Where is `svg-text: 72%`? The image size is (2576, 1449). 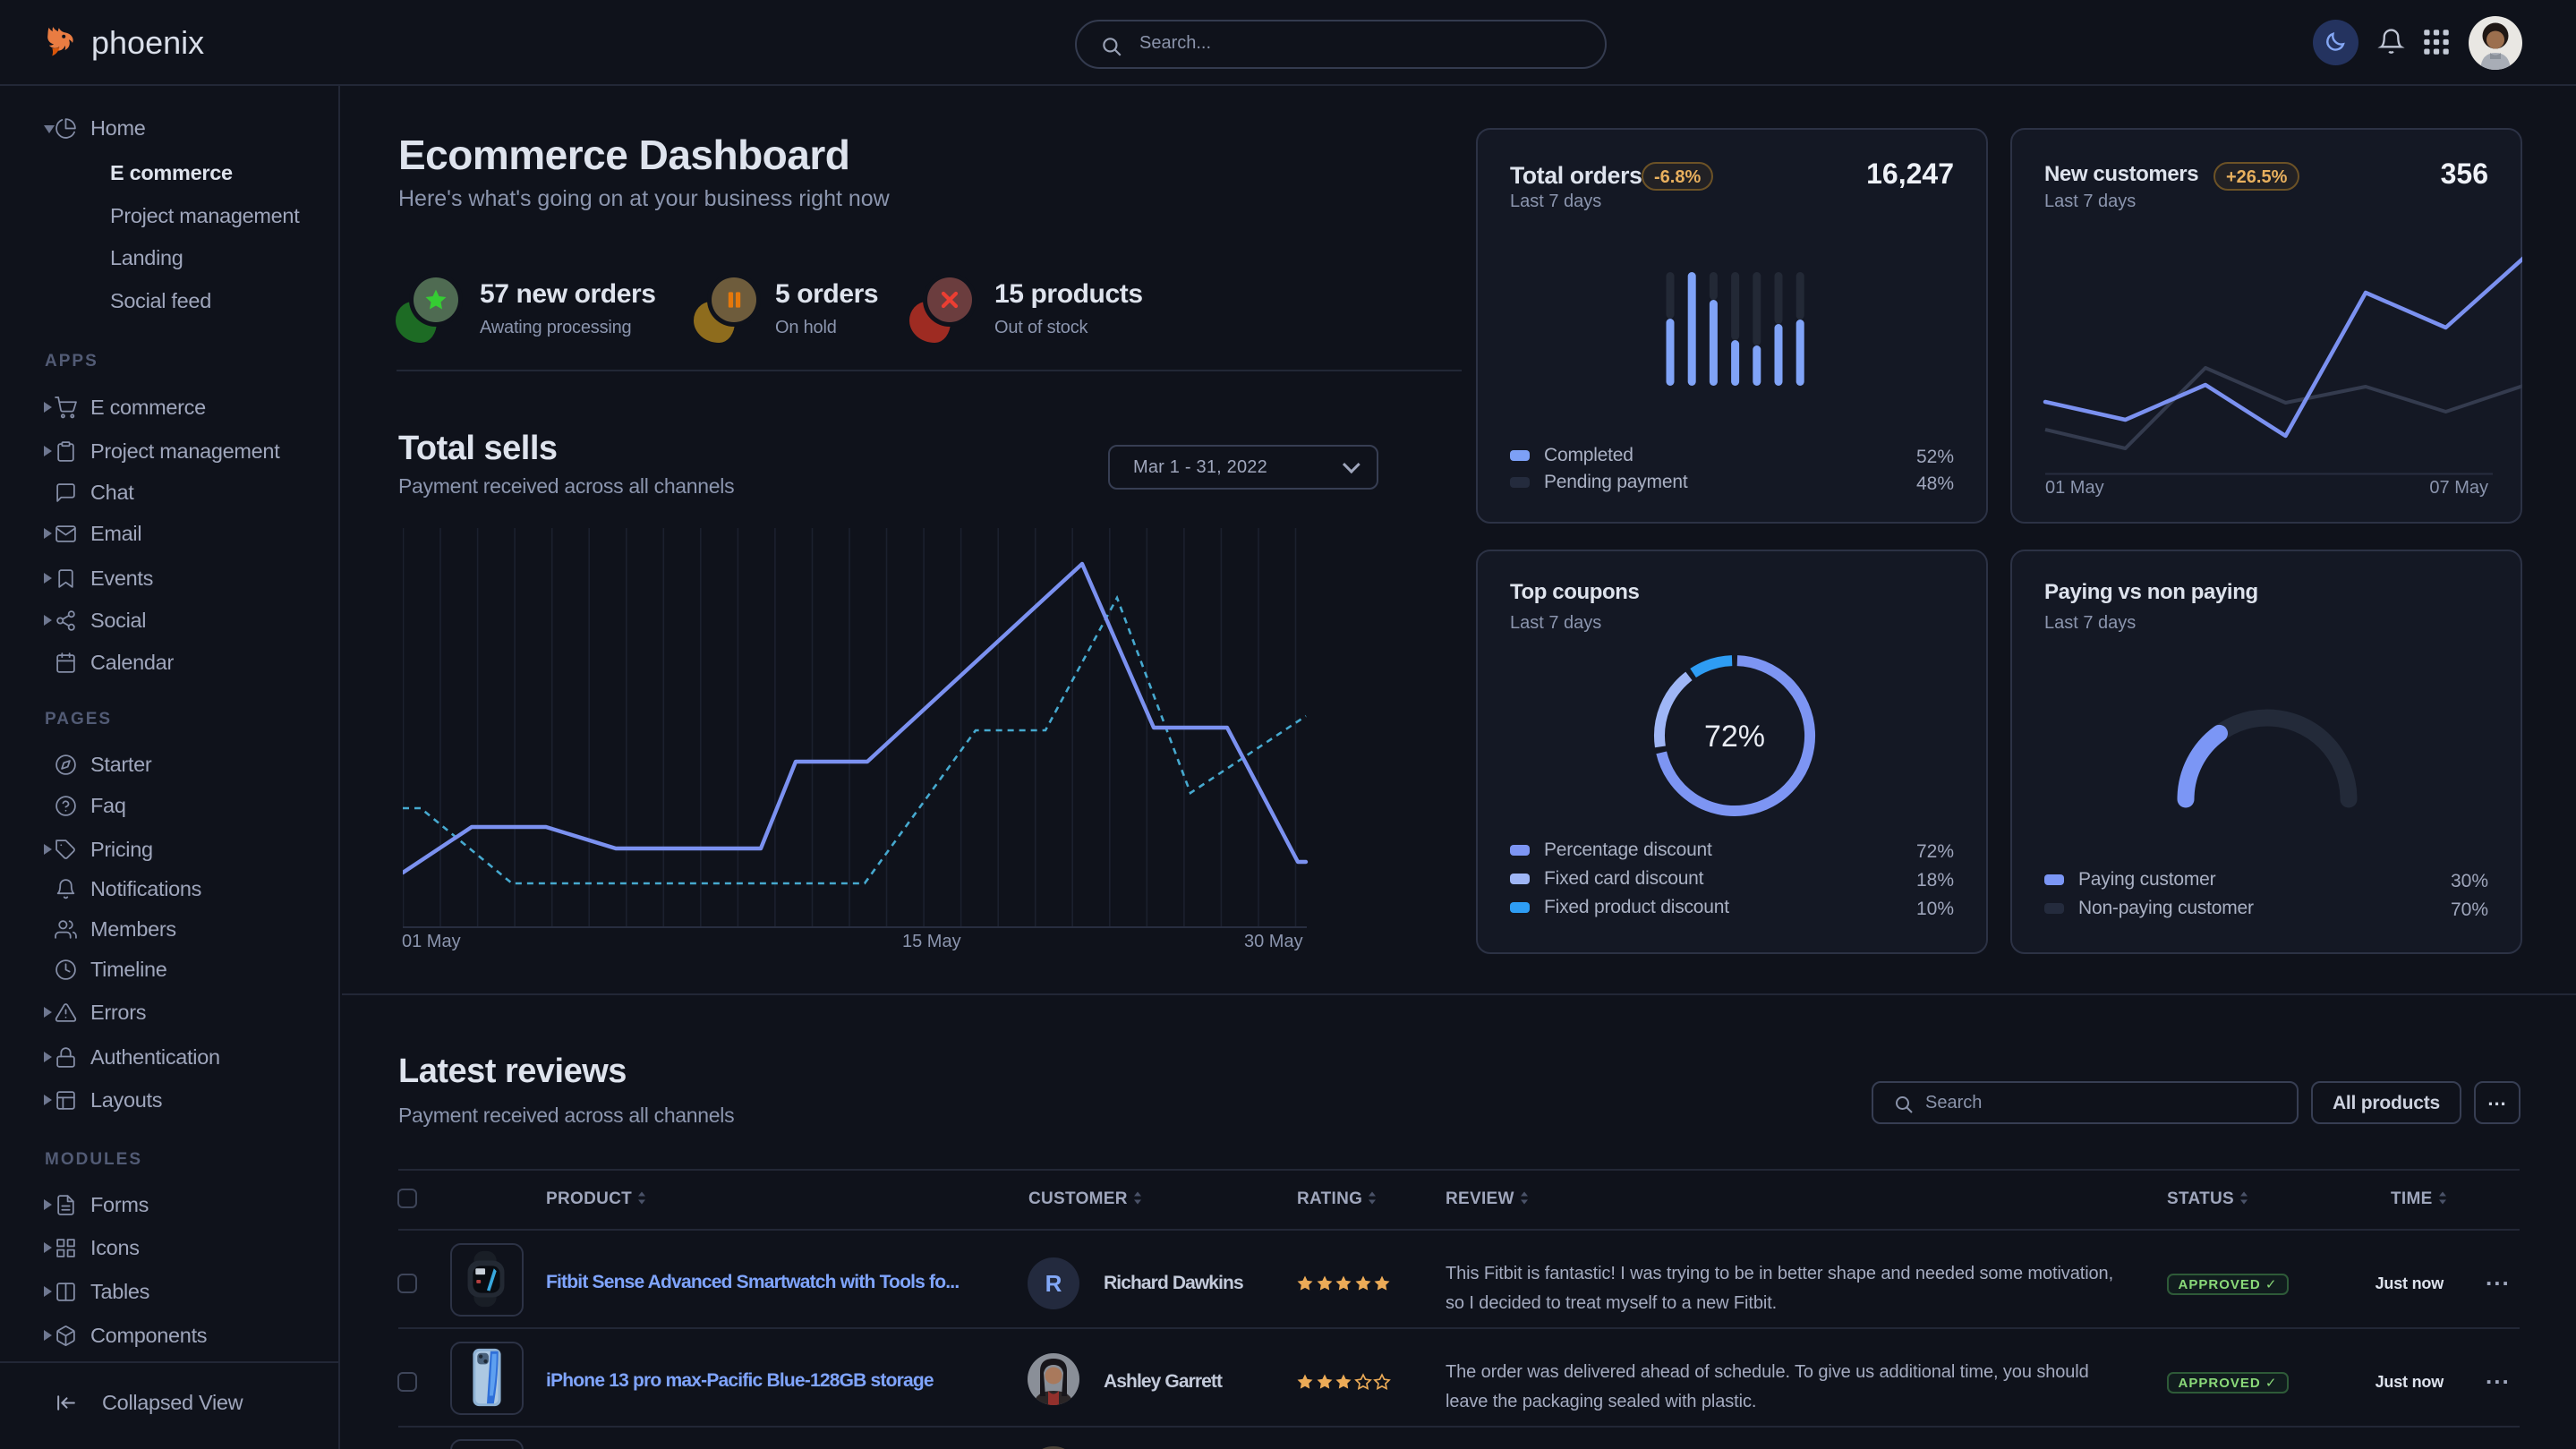 svg-text: 72% is located at coordinates (1734, 737).